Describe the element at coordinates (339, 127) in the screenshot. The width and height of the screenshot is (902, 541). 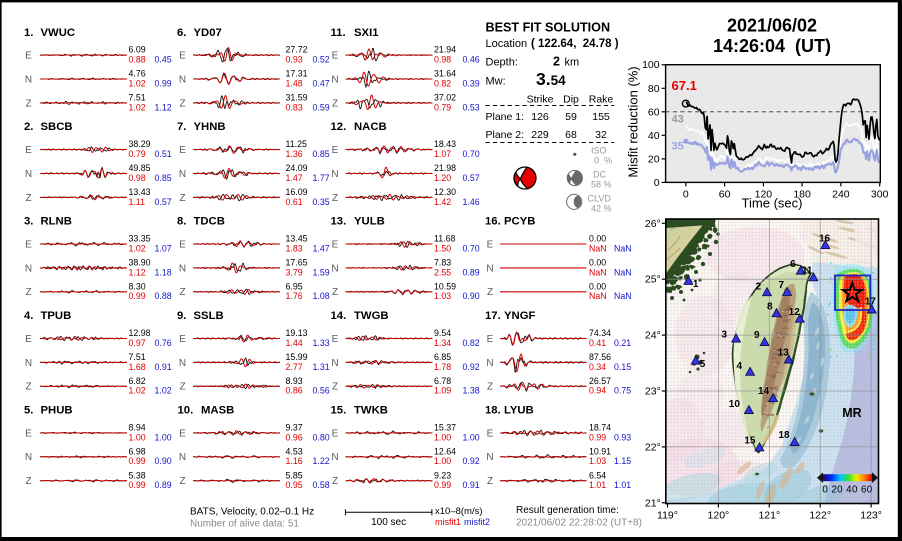
I see `svg-text: 12.` at that location.